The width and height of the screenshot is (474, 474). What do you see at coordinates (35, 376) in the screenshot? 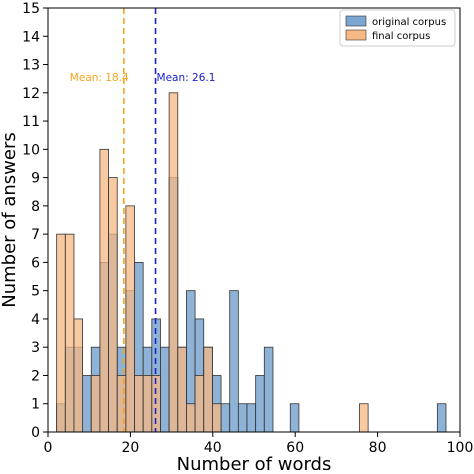
I see `y-tick-label: 2` at bounding box center [35, 376].